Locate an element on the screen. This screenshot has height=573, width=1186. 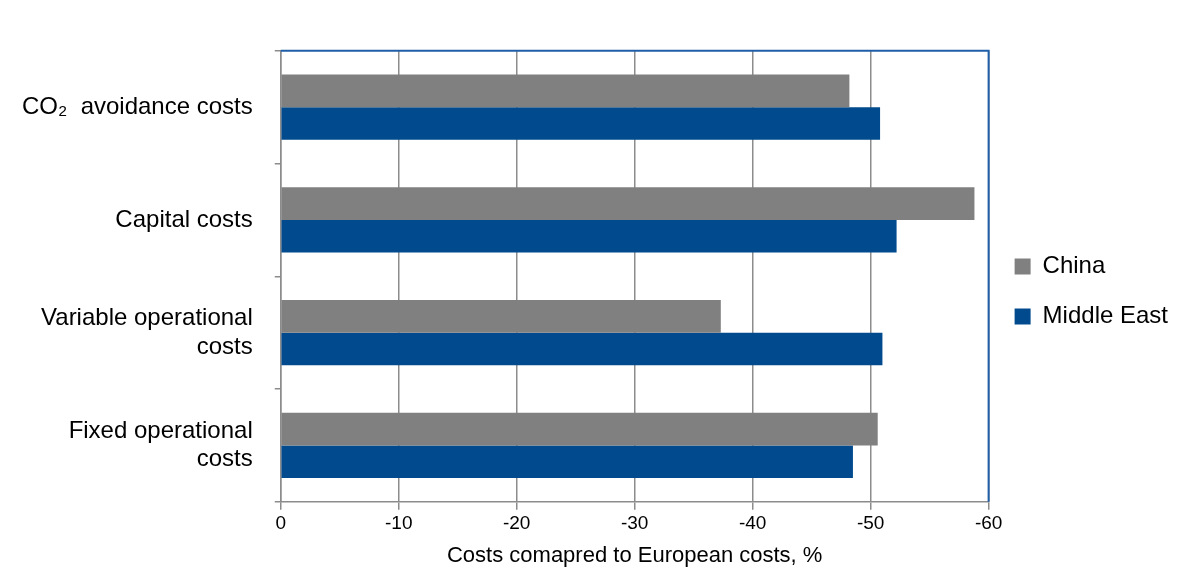
x-tick-label: -50 is located at coordinates (870, 523).